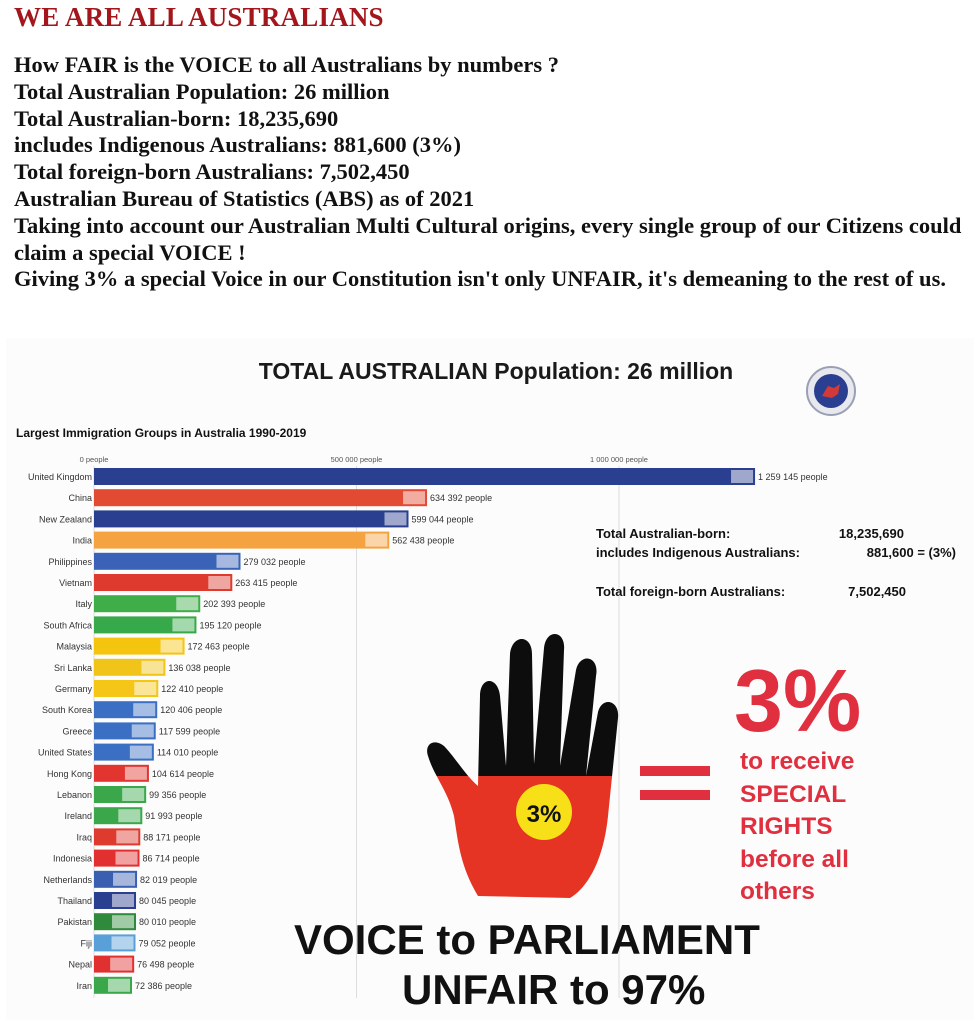 The height and width of the screenshot is (1024, 980). Describe the element at coordinates (461, 498) in the screenshot. I see `value-label: 634 392 people` at that location.